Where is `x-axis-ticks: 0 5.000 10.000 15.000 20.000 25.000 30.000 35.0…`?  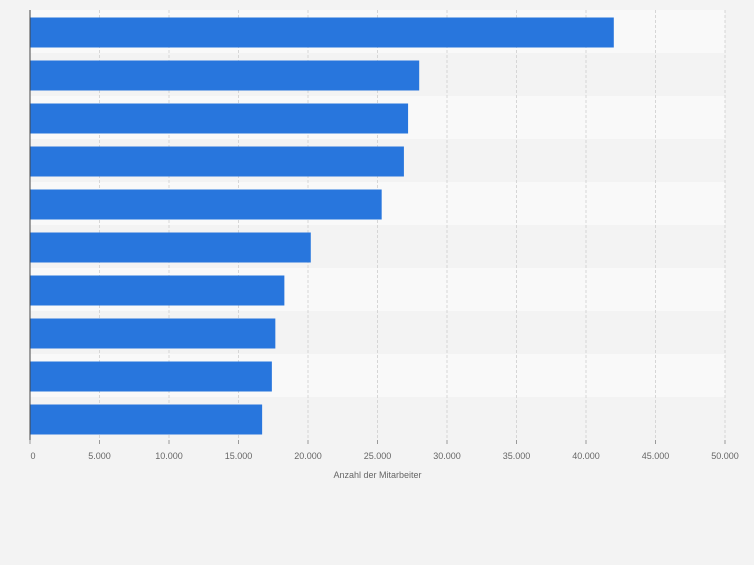 x-axis-ticks: 0 5.000 10.000 15.000 20.000 25.000 30.000 35.0… is located at coordinates (384, 450).